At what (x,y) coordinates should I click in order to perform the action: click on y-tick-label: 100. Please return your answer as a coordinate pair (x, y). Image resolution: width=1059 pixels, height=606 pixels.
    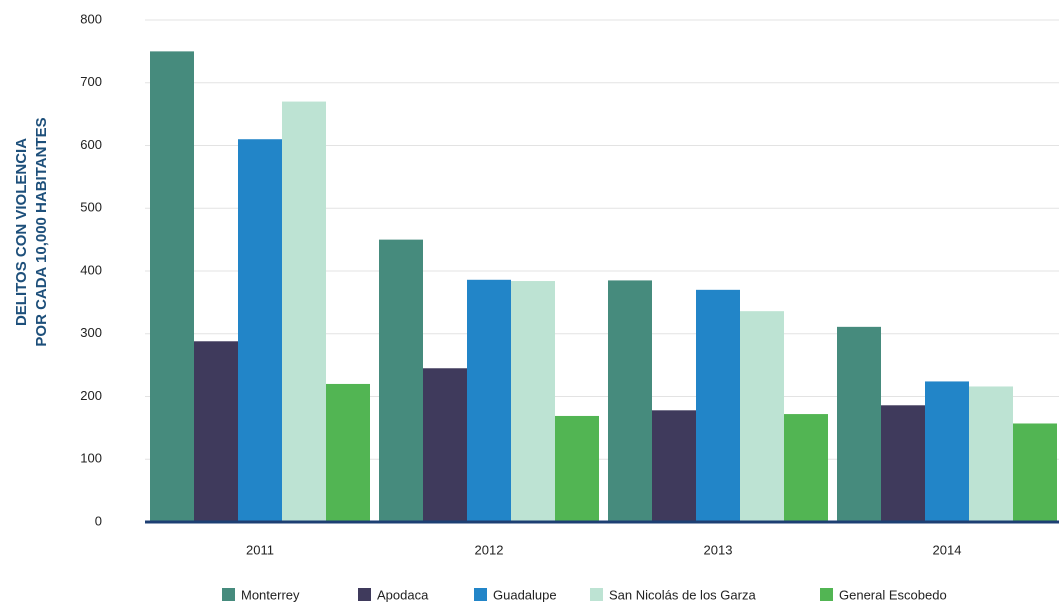
    Looking at the image, I should click on (91, 458).